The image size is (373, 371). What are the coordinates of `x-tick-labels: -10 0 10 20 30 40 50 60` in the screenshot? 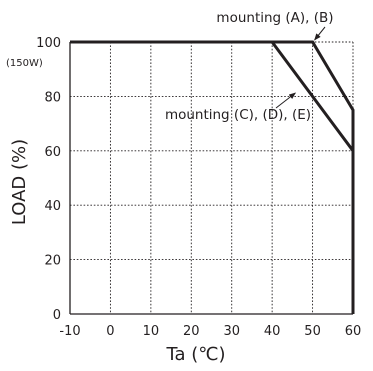 It's located at (210, 331).